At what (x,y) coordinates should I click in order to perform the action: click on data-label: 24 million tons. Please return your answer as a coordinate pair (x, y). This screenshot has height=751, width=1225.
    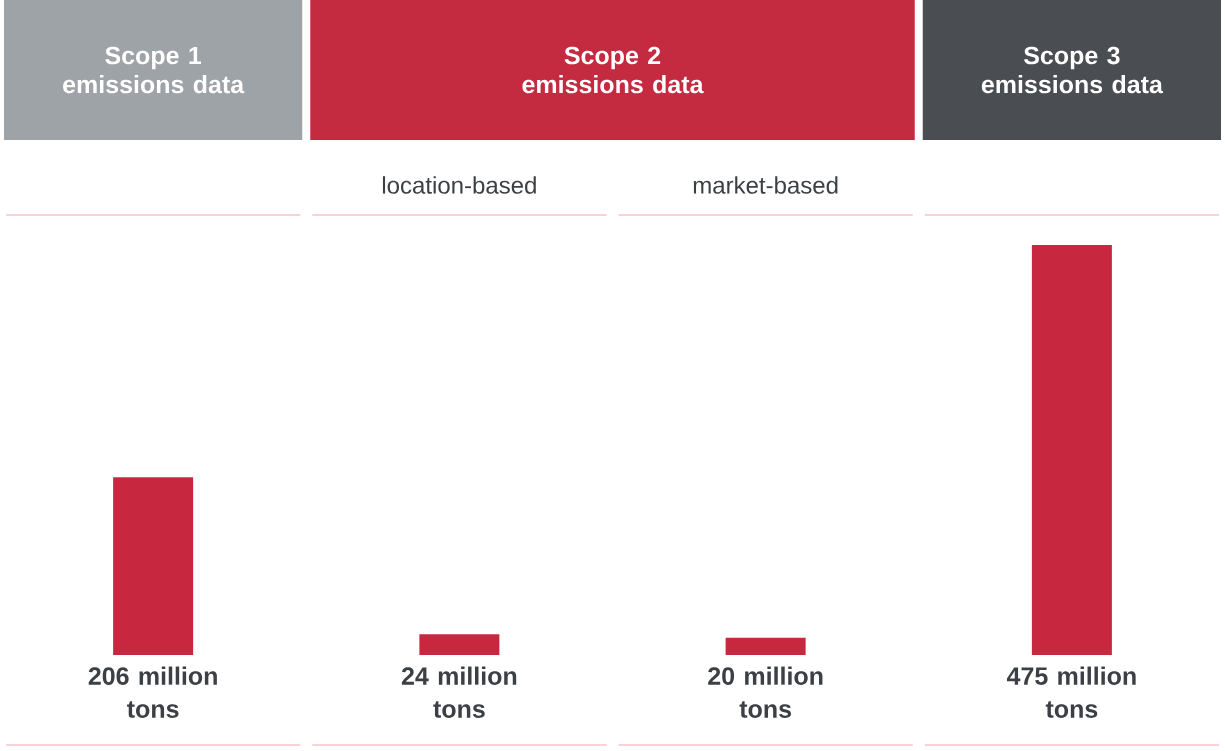
    Looking at the image, I should click on (459, 692).